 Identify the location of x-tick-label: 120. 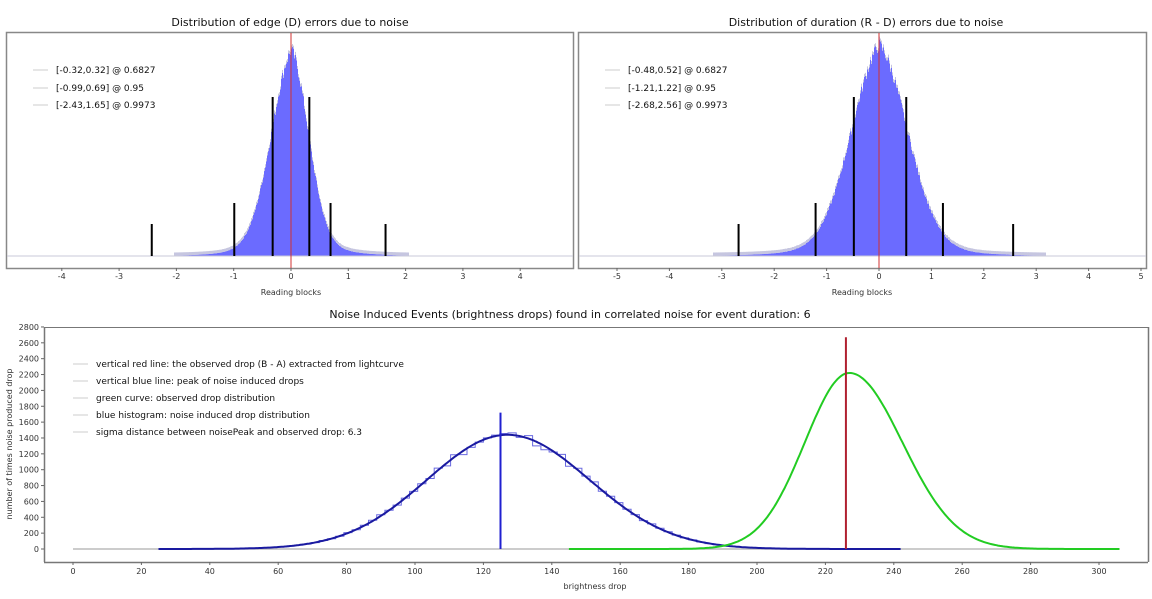
(483, 571).